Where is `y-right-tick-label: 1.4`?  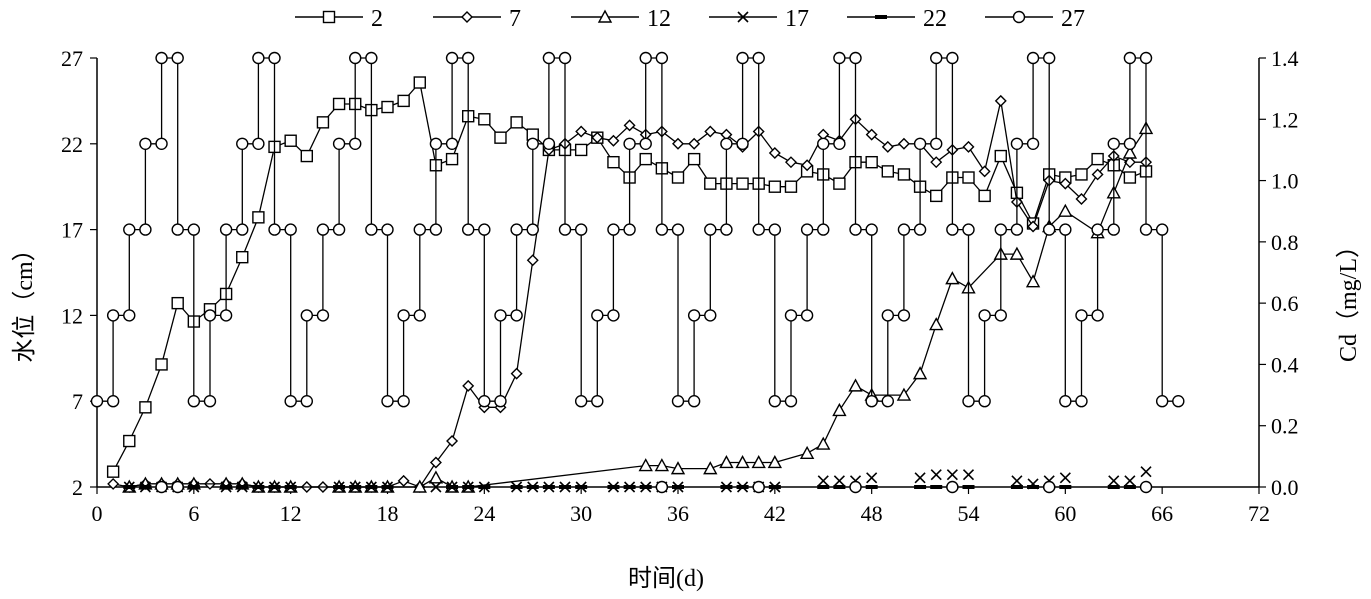 y-right-tick-label: 1.4 is located at coordinates (1285, 58).